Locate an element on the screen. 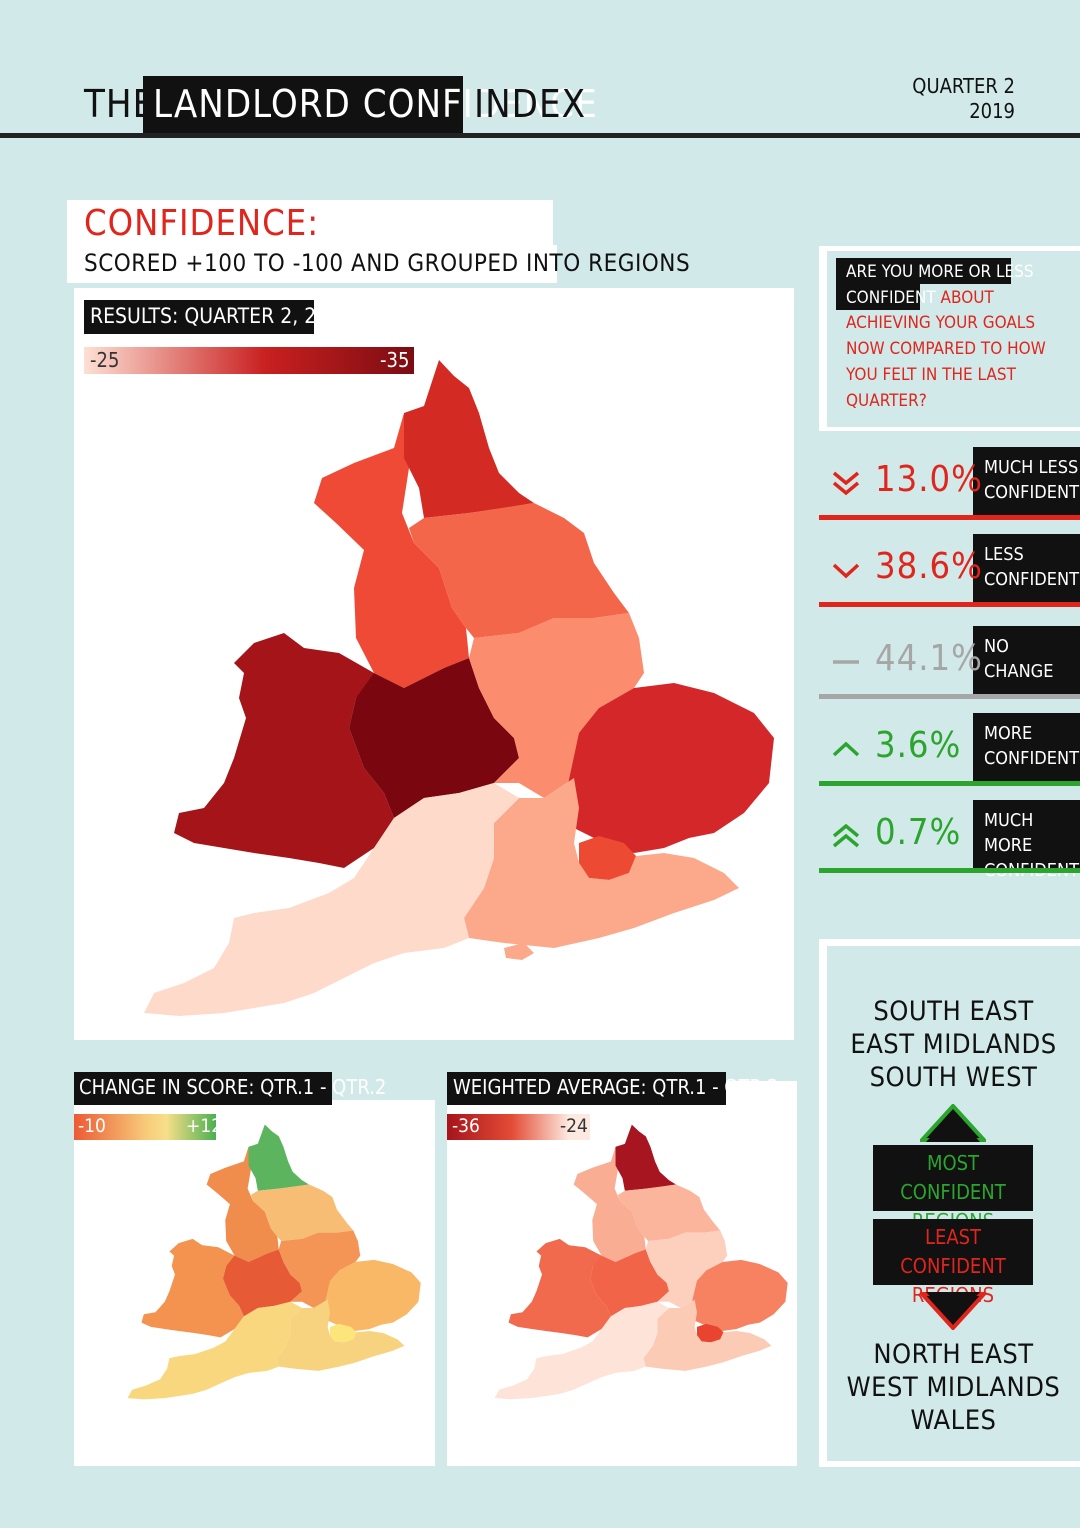 The image size is (1080, 1528). region-north-west is located at coordinates (391, 550).